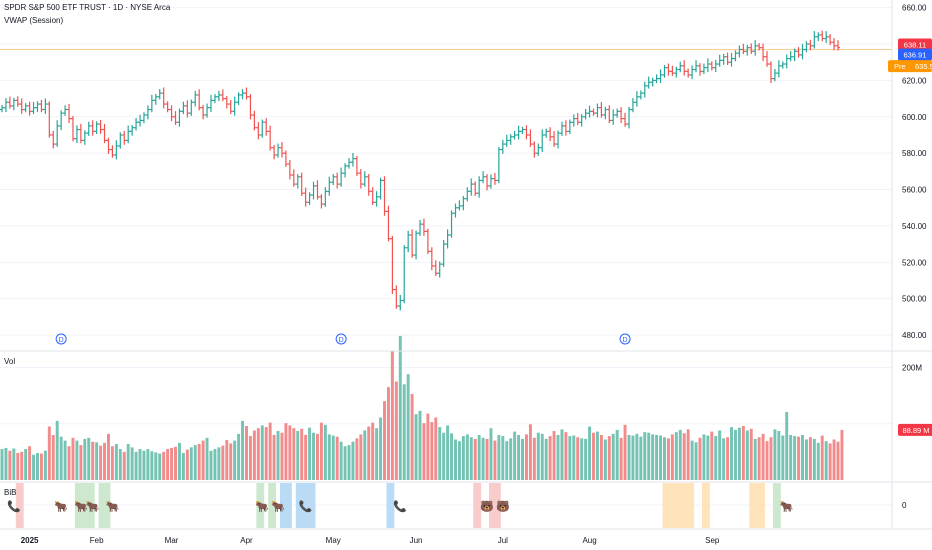  I want to click on signal-marker: 📞, so click(14, 506).